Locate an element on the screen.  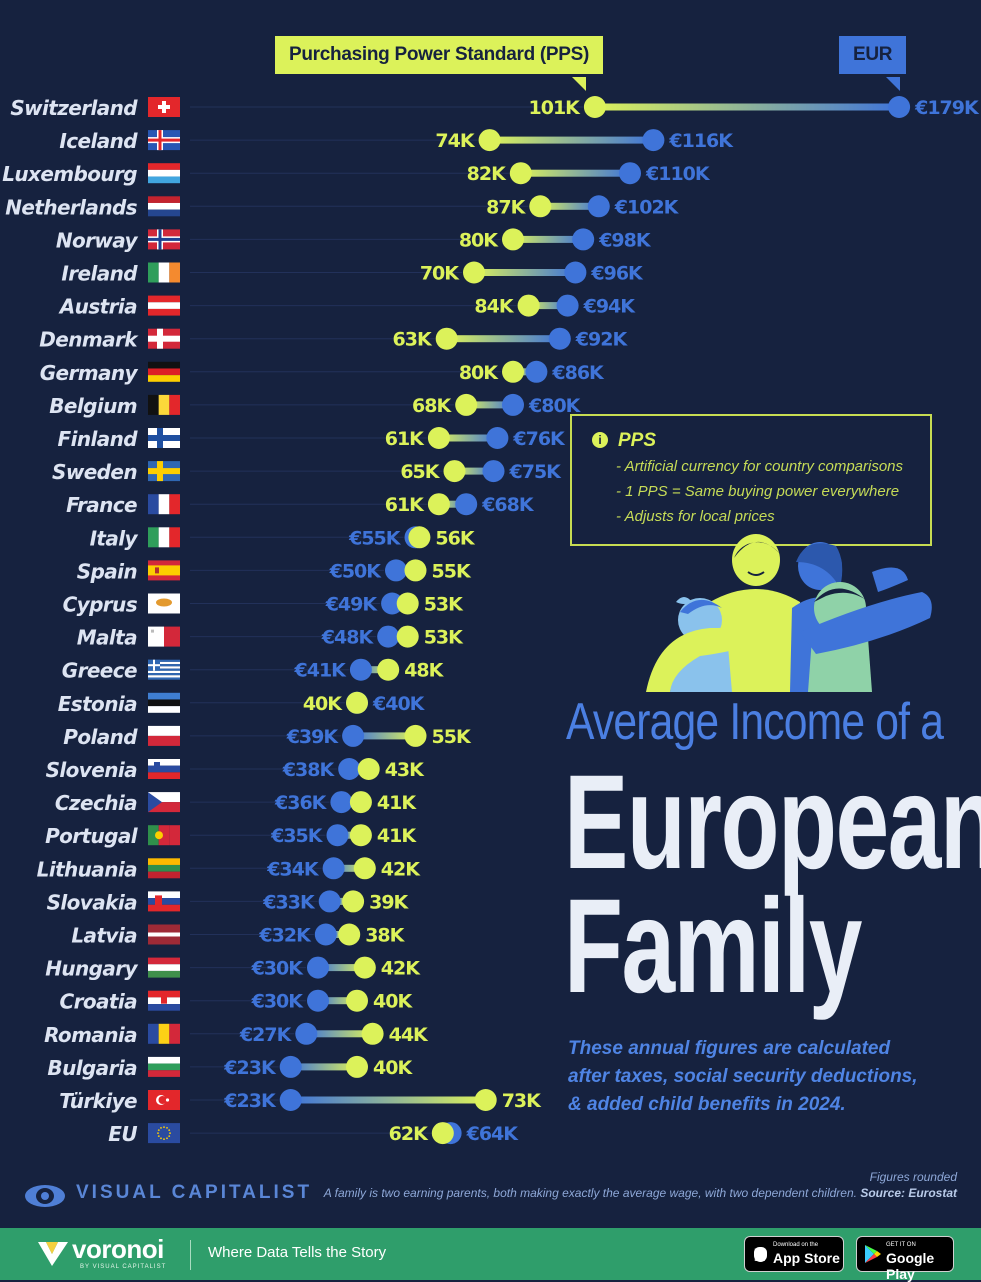
pps-value-label: 48K is located at coordinates (424, 671).